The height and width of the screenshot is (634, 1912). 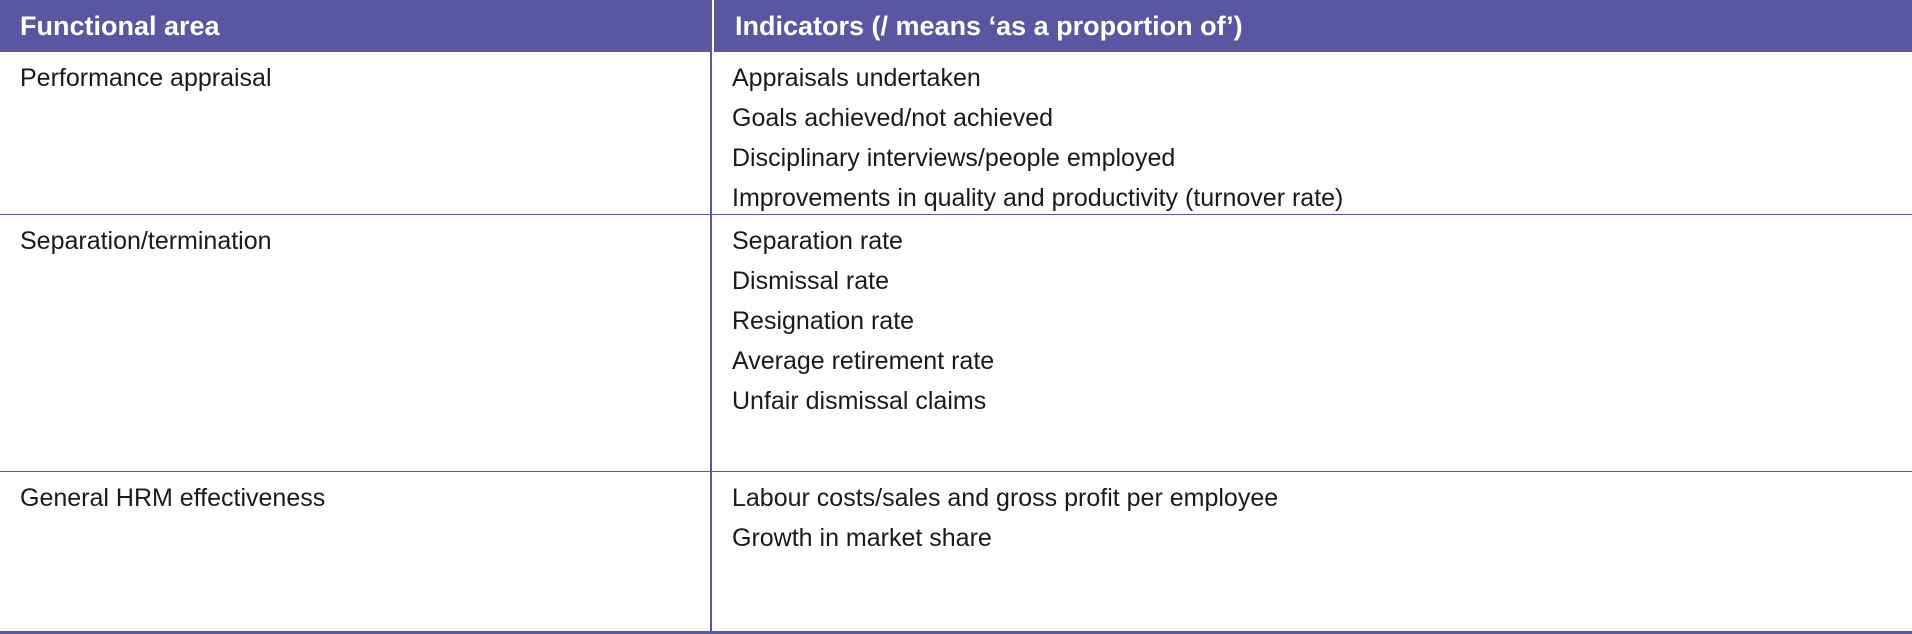 What do you see at coordinates (356, 133) in the screenshot?
I see `functional-area-cell: Performance appraisal` at bounding box center [356, 133].